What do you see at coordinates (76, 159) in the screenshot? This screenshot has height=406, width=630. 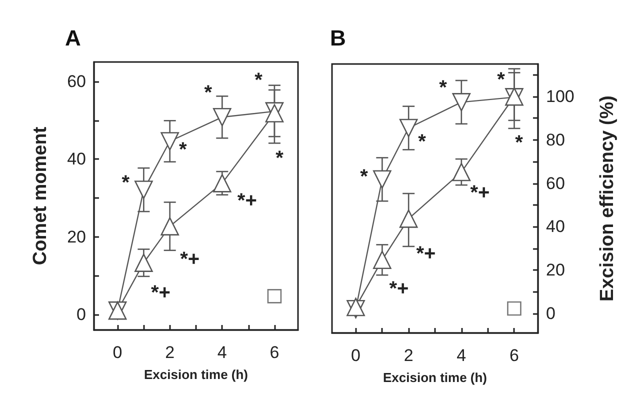 I see `y-tick-label: 40` at bounding box center [76, 159].